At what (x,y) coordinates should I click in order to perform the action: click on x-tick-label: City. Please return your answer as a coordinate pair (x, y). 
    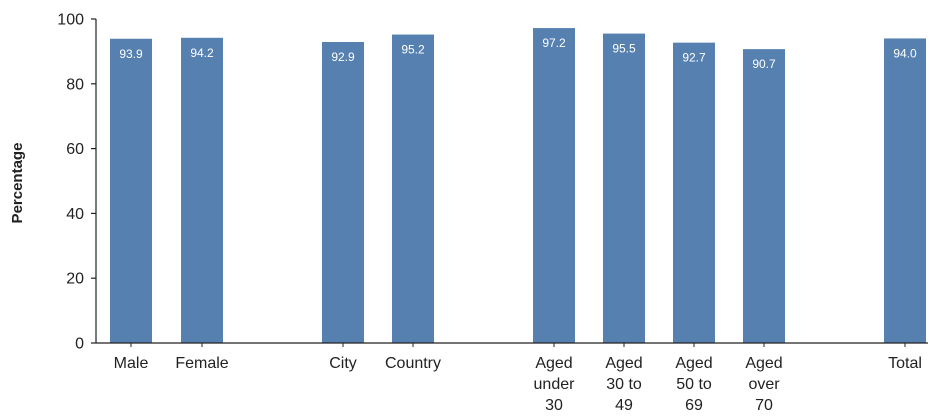
    Looking at the image, I should click on (343, 363).